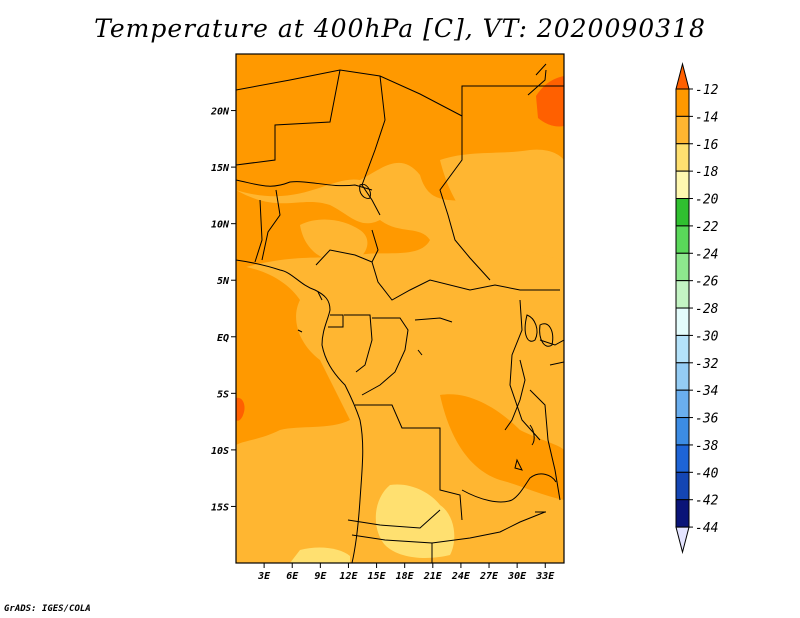  What do you see at coordinates (707, 501) in the screenshot?
I see `colorbar-label: -42` at bounding box center [707, 501].